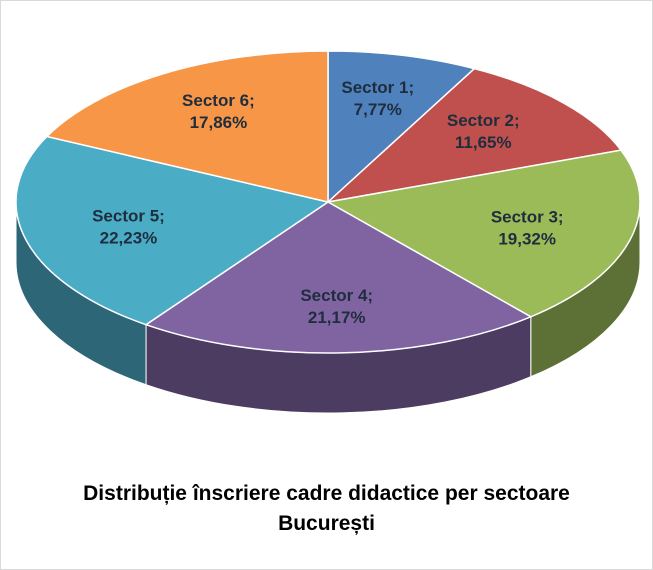 Image resolution: width=653 pixels, height=570 pixels. I want to click on slice-label: Sector 1;, so click(377, 87).